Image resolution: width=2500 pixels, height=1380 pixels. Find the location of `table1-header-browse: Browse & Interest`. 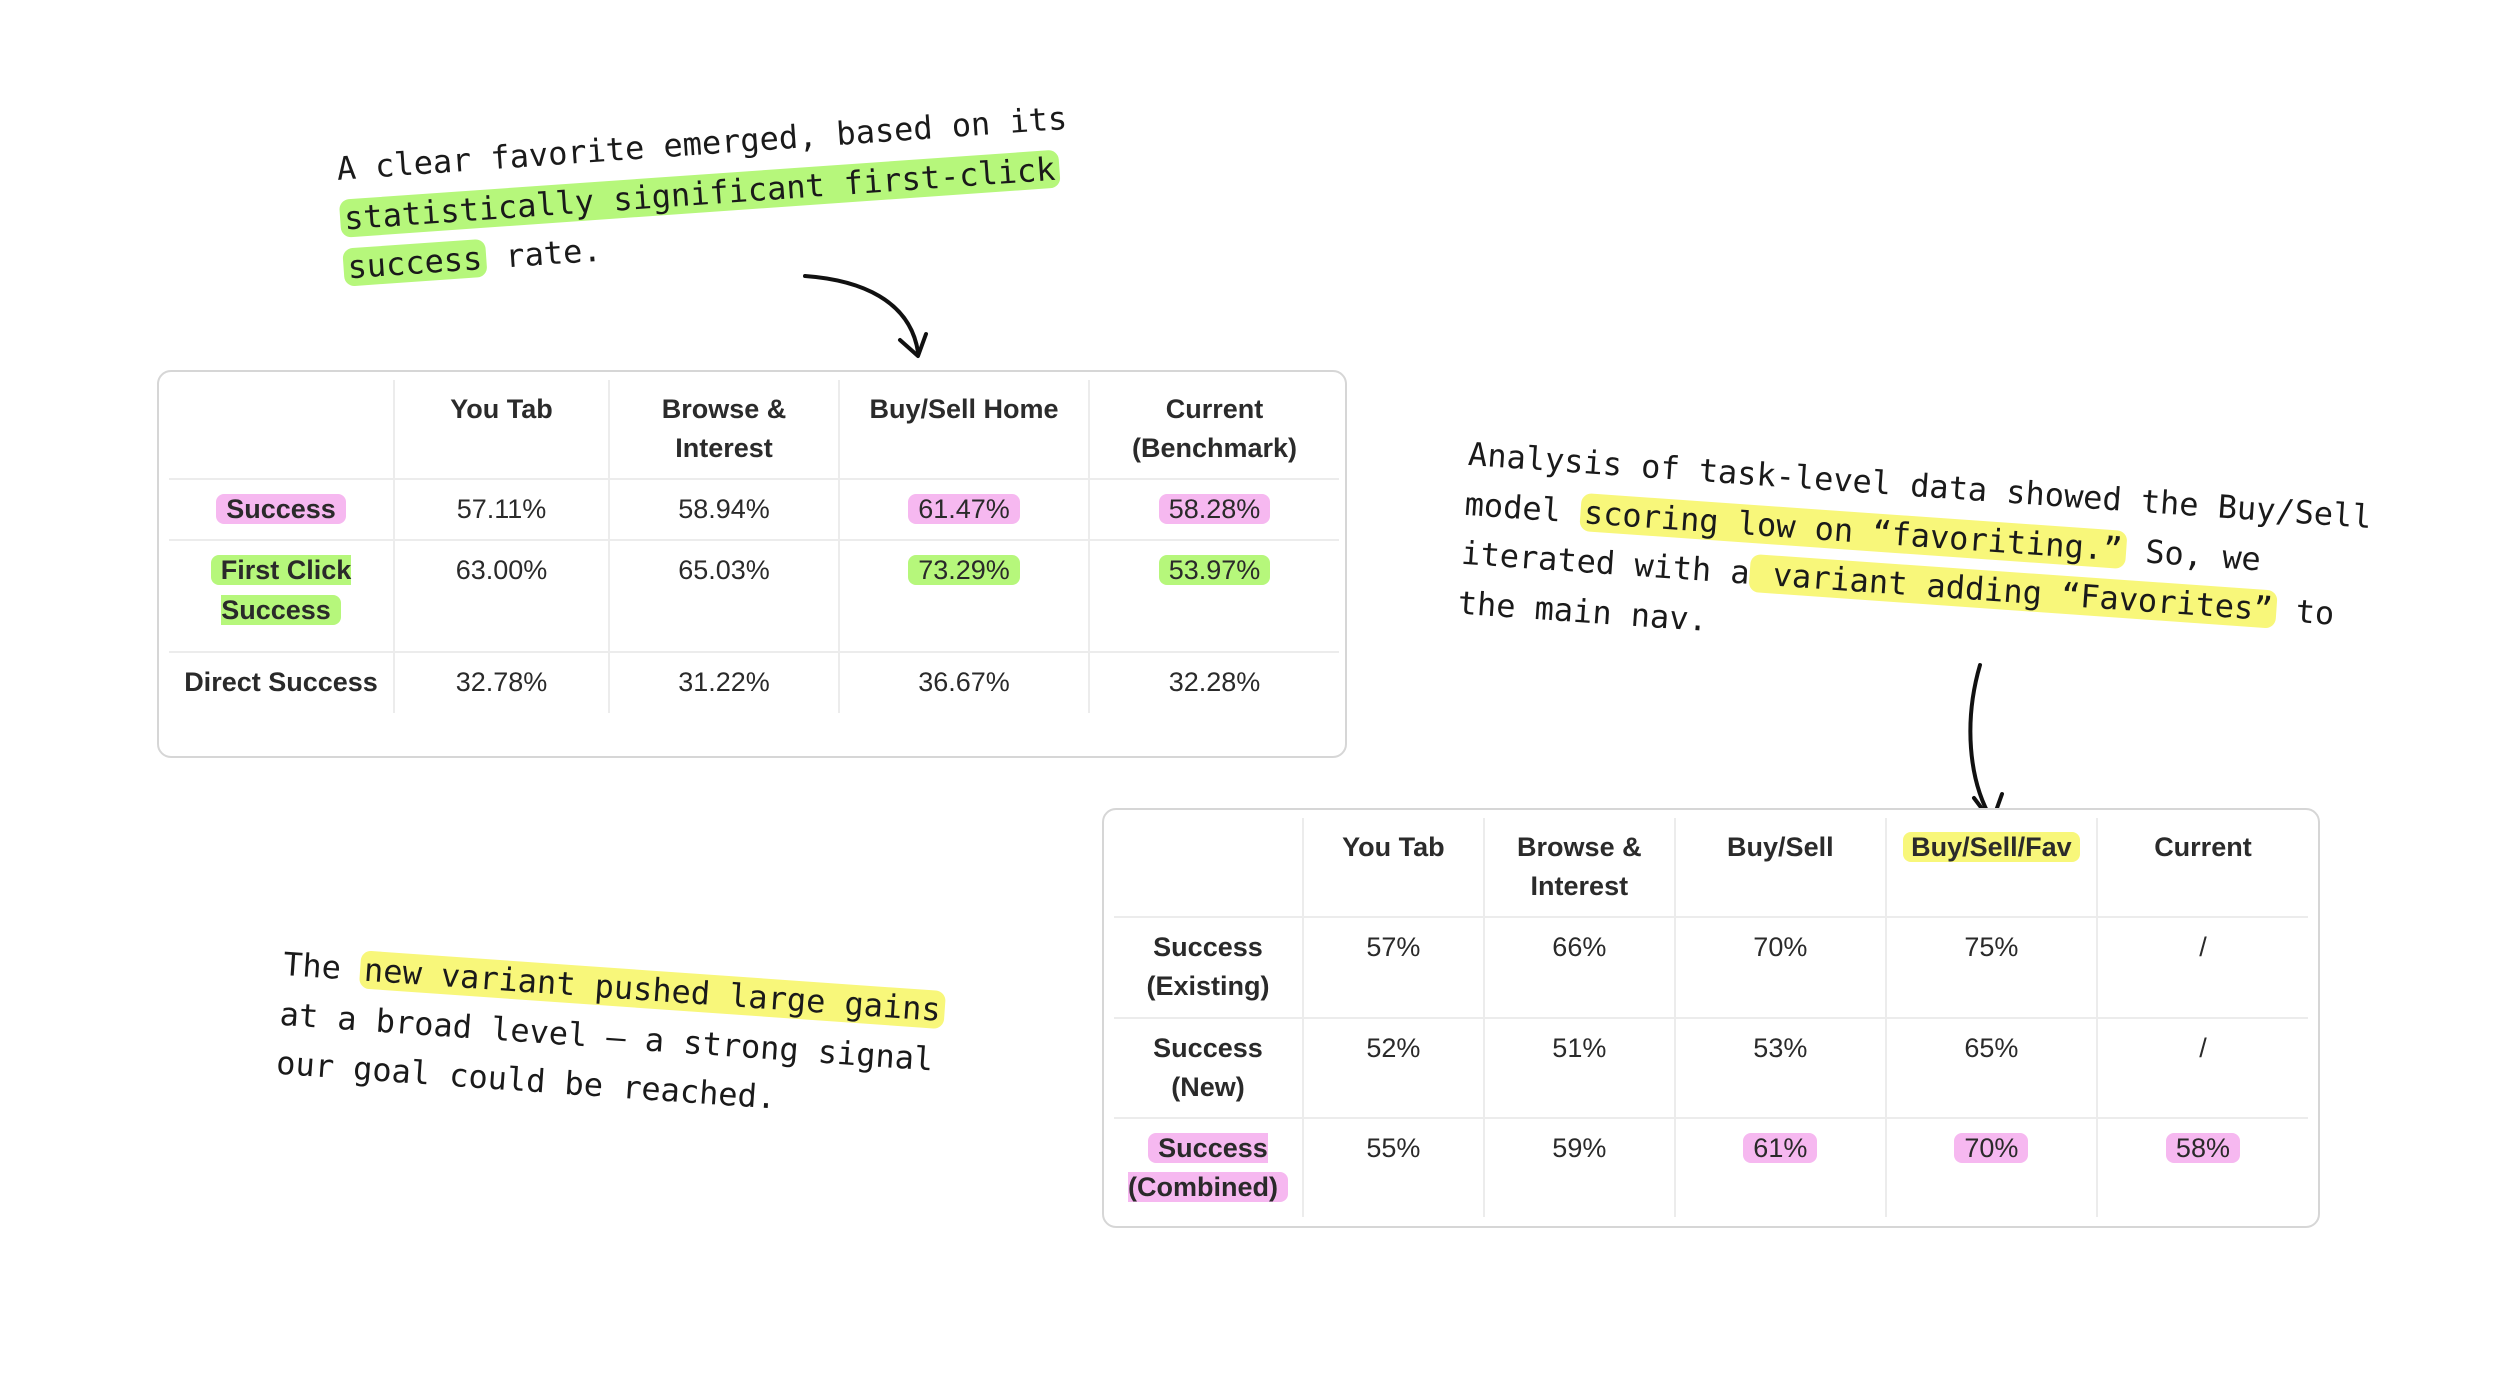

table1-header-browse: Browse & Interest is located at coordinates (724, 430).